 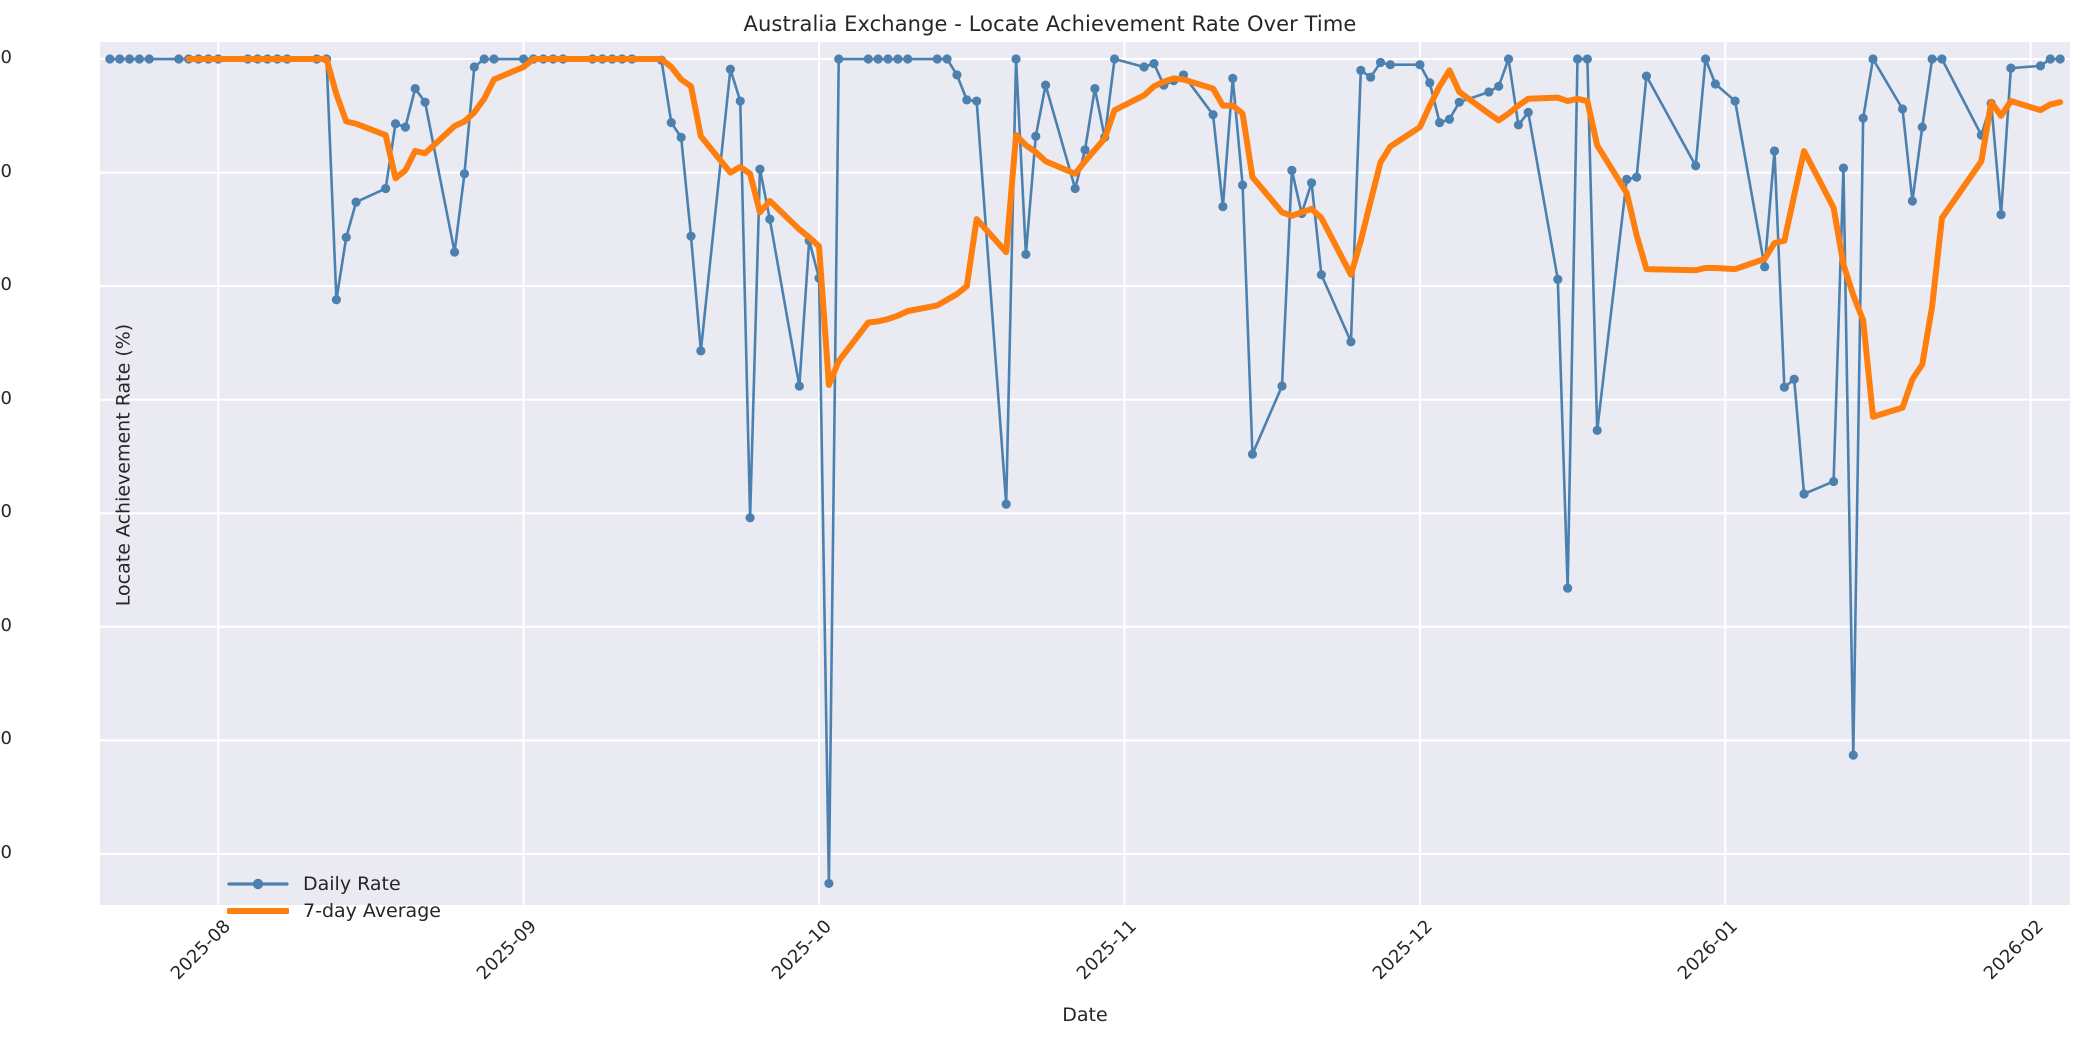 What do you see at coordinates (1085, 1015) in the screenshot?
I see `x-axis-label: Date` at bounding box center [1085, 1015].